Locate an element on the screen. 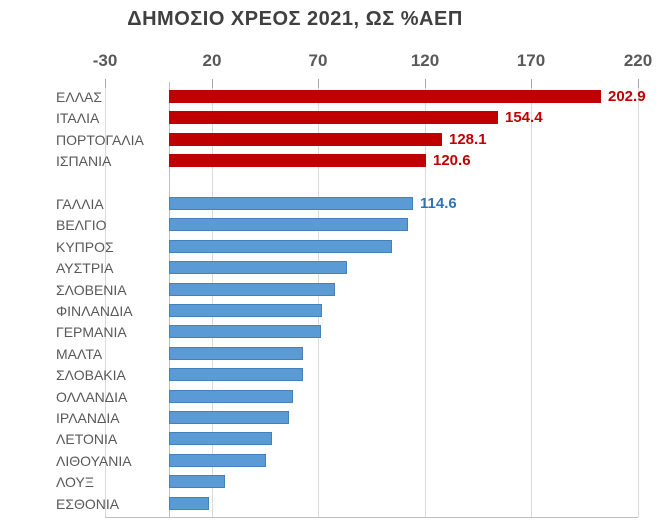 This screenshot has width=660, height=525. value-label: 154.4 is located at coordinates (524, 117).